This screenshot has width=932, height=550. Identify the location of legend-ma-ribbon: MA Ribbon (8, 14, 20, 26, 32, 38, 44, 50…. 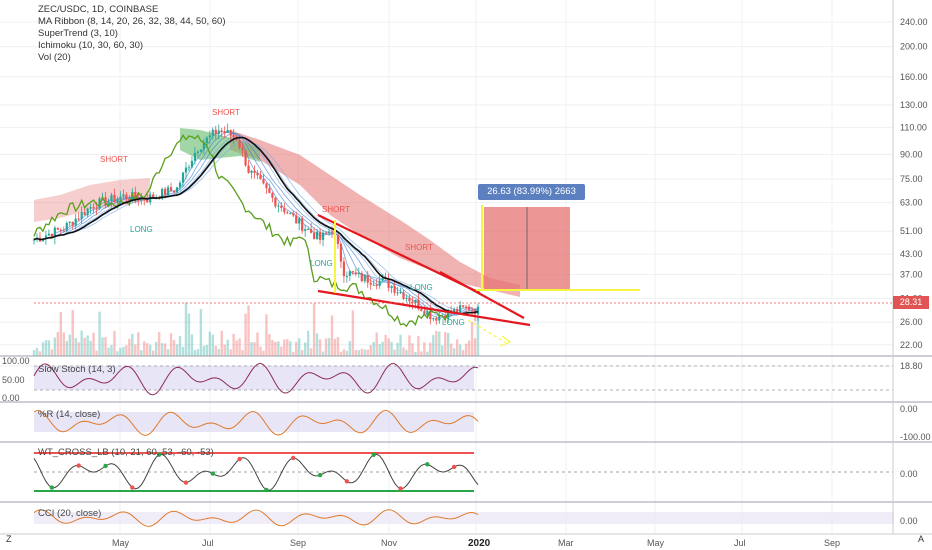
(132, 21).